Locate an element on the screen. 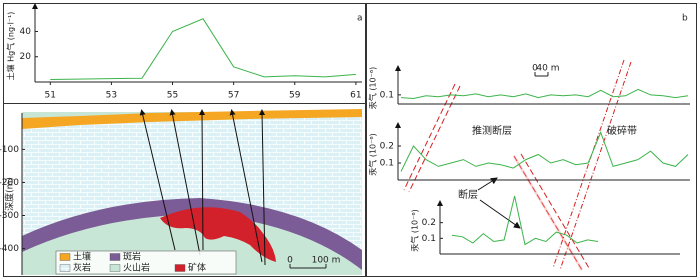 The width and height of the screenshot is (700, 280). panel-label: b is located at coordinates (685, 19).